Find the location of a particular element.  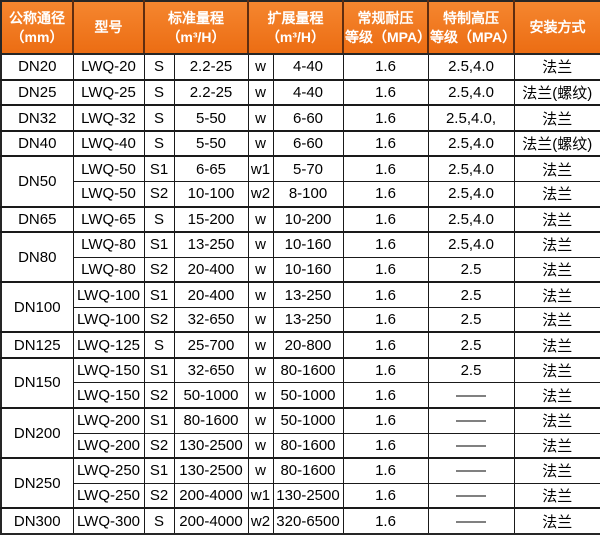

std-range-cell: 25-700 is located at coordinates (211, 345).